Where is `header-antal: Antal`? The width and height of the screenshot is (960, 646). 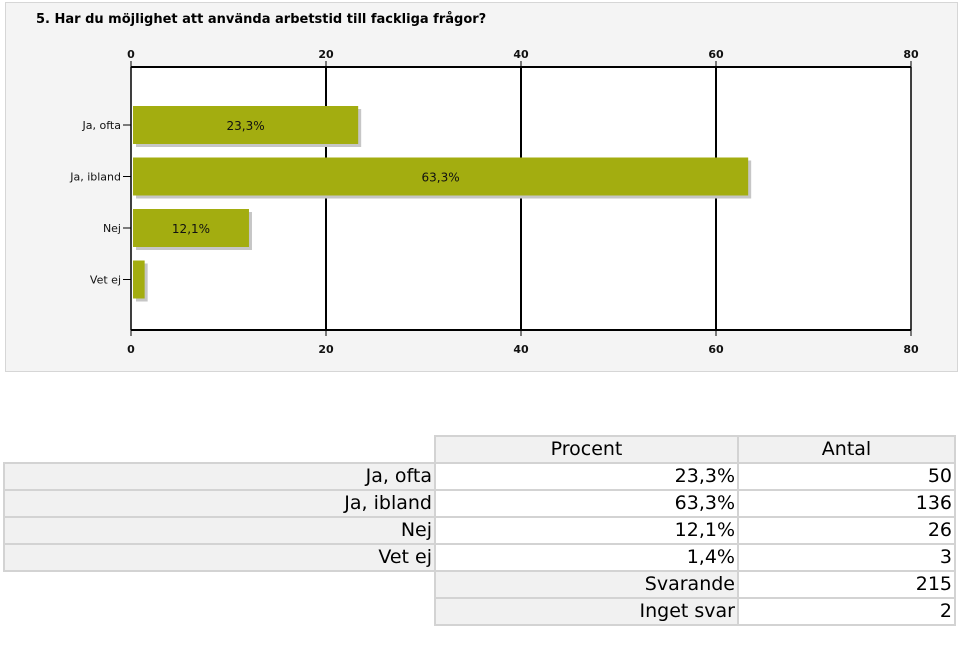 header-antal: Antal is located at coordinates (846, 449).